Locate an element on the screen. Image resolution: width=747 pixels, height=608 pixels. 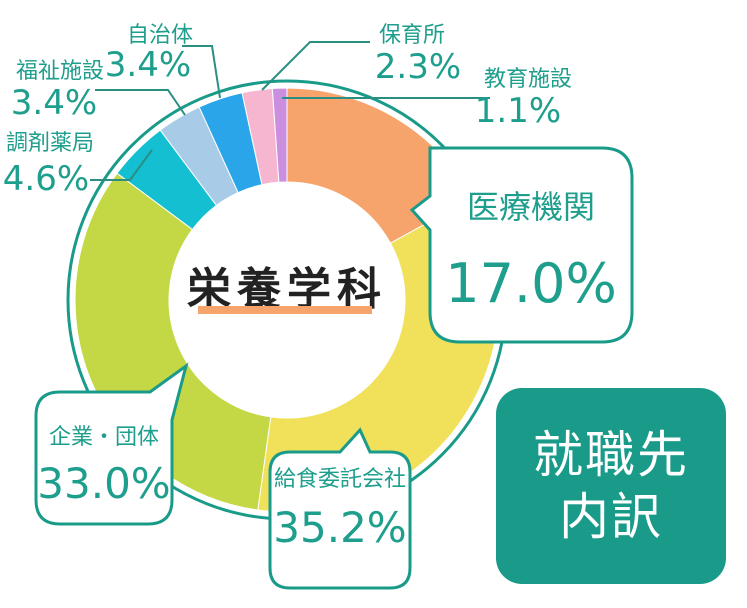
label-hoikusho-name: 保育所 is located at coordinates (412, 35).